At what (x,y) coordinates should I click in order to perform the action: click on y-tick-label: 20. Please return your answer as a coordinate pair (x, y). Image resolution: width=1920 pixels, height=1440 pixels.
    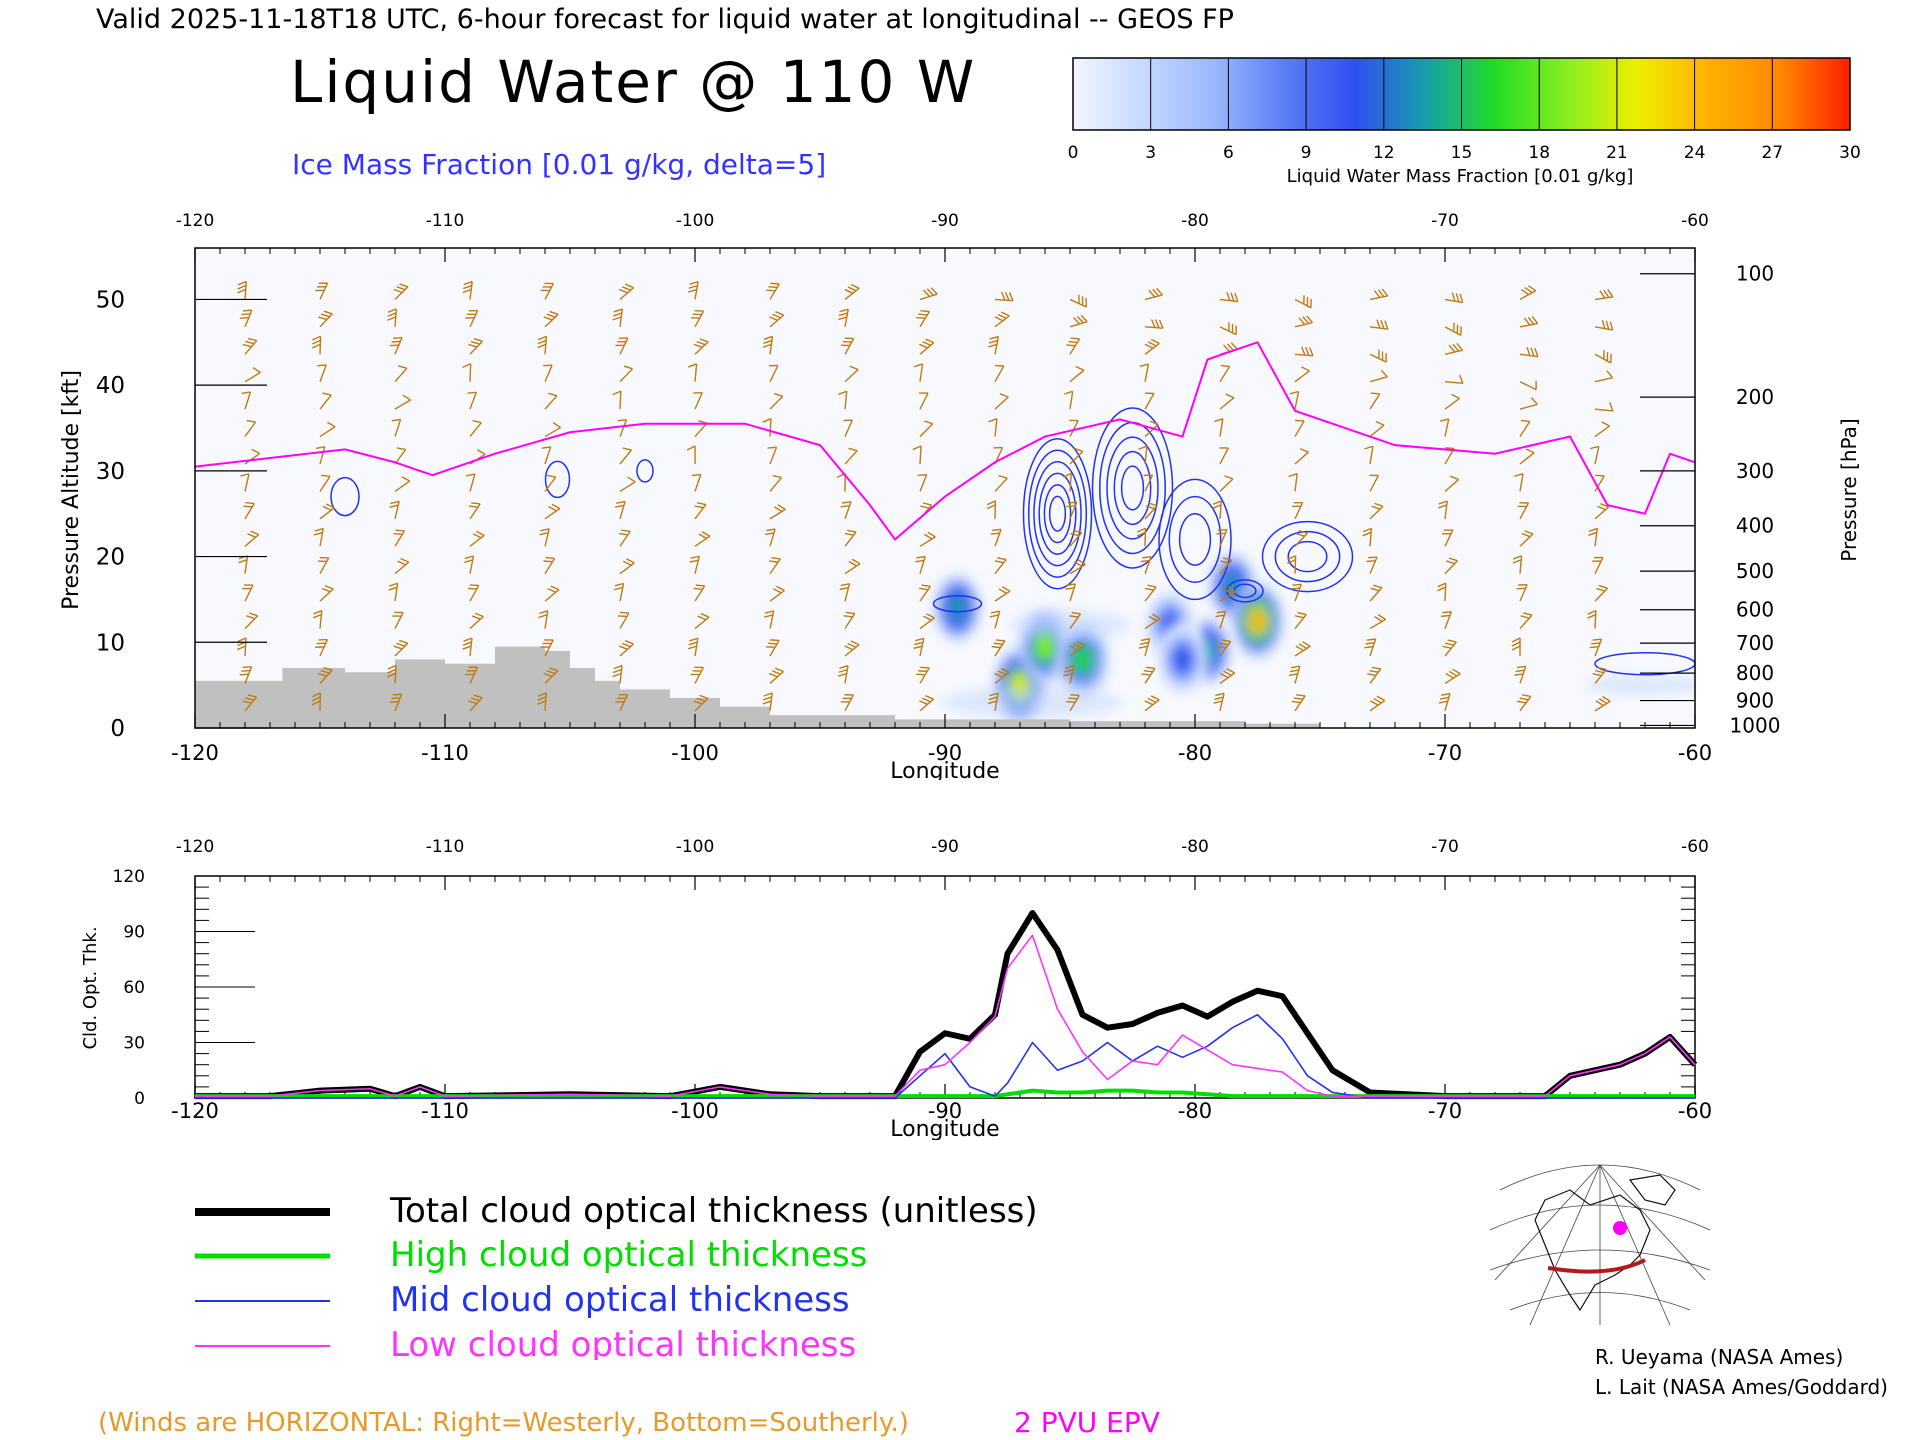
    Looking at the image, I should click on (110, 558).